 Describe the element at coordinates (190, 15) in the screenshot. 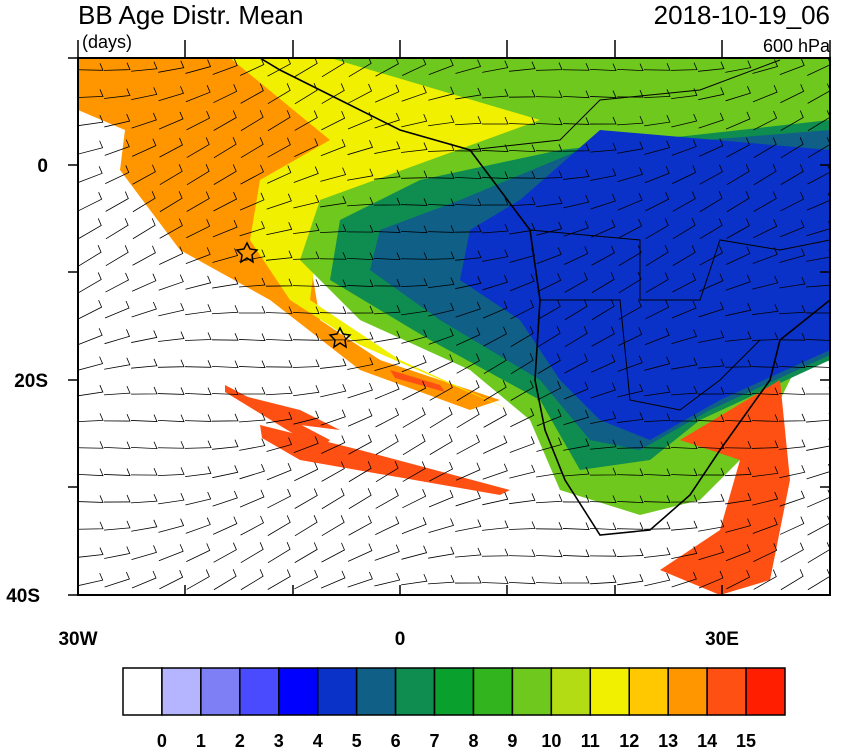

I see `title: BB Age Distr. Mean` at that location.